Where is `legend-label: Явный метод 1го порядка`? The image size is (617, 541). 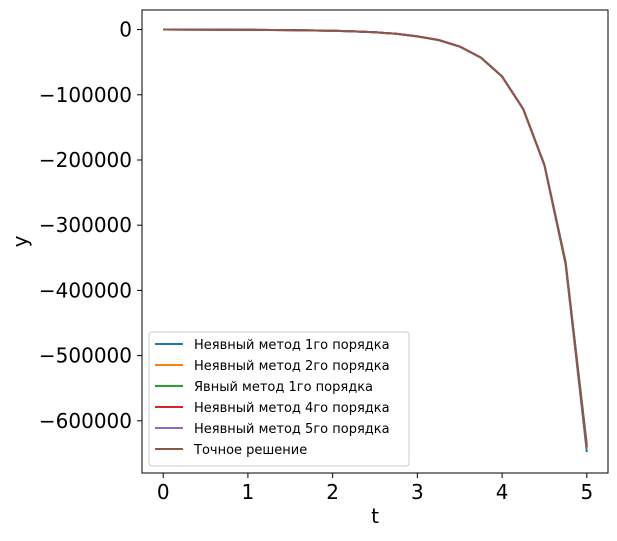
legend-label: Явный метод 1го порядка is located at coordinates (283, 387).